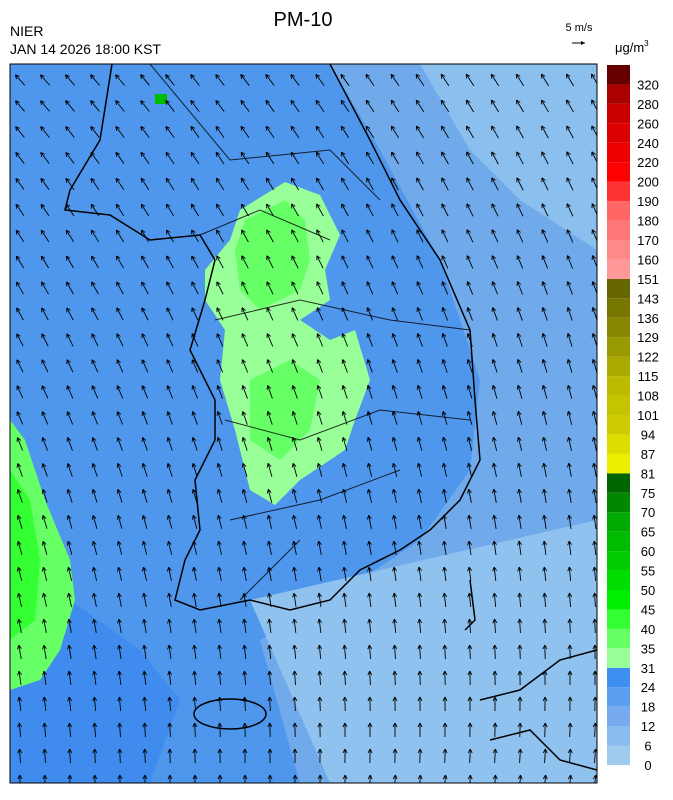 This screenshot has height=800, width=673. Describe the element at coordinates (648, 707) in the screenshot. I see `colorbar-label: 18` at that location.